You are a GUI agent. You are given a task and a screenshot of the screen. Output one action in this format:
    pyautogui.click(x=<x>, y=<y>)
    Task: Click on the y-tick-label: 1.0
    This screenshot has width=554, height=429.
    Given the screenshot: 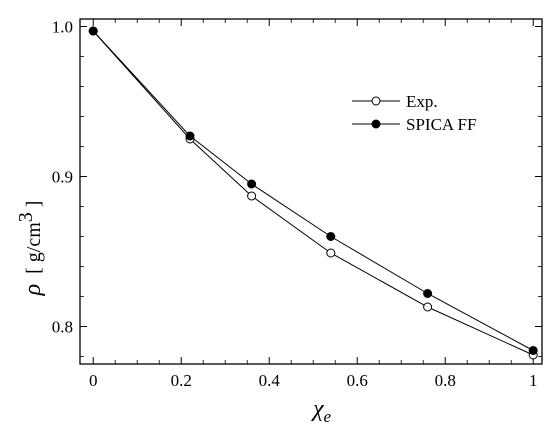 What is the action you would take?
    pyautogui.click(x=62, y=27)
    